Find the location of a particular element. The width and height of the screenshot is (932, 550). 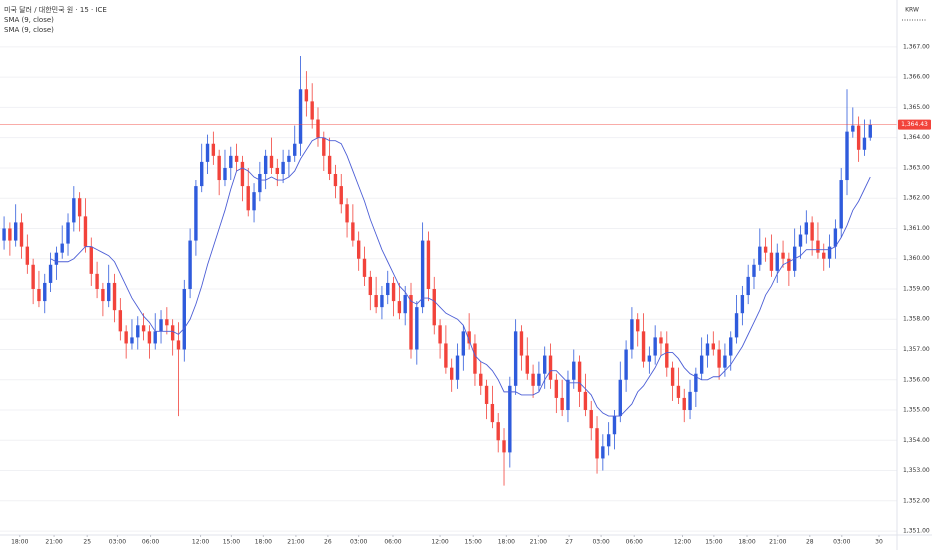

price-axis-bg is located at coordinates (914, 275).